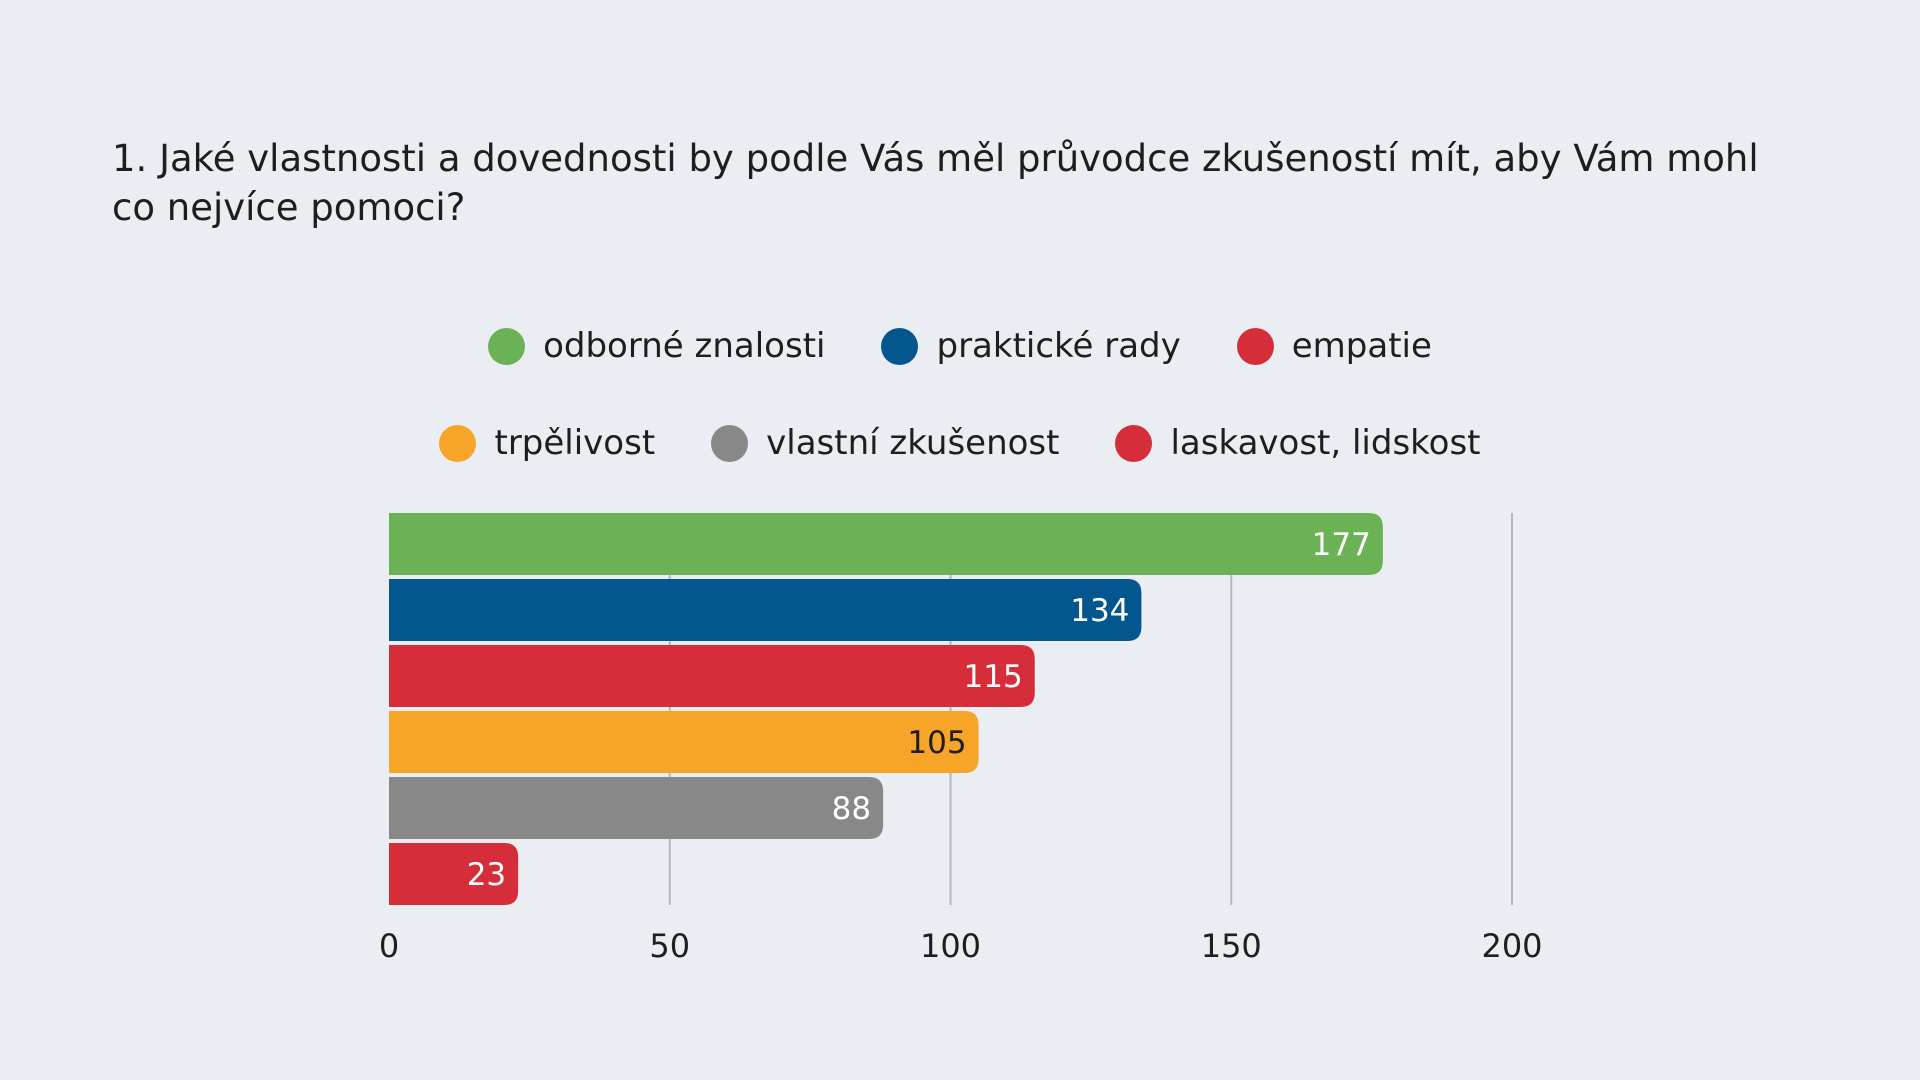  I want to click on legend-item-laskavost-lidskost: laskavost, lidskost, so click(1298, 443).